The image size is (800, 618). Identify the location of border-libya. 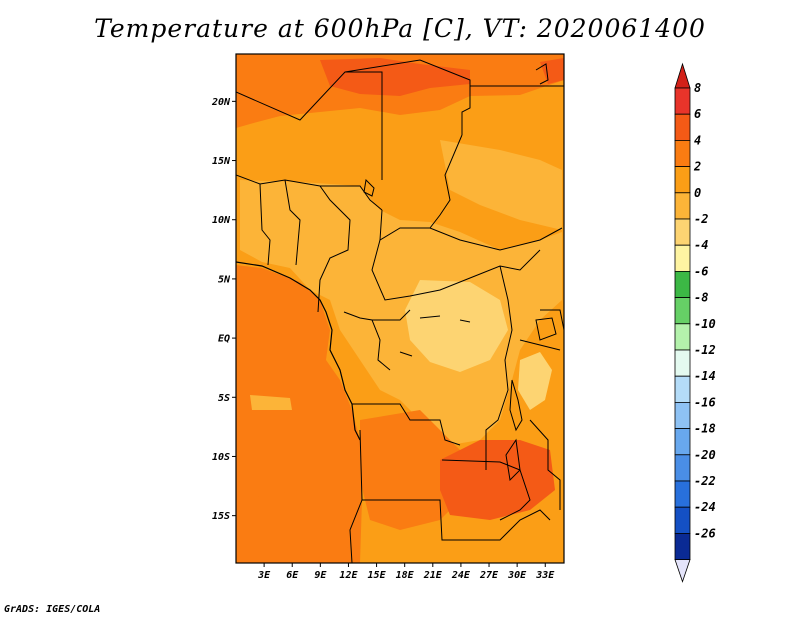
(407, 97).